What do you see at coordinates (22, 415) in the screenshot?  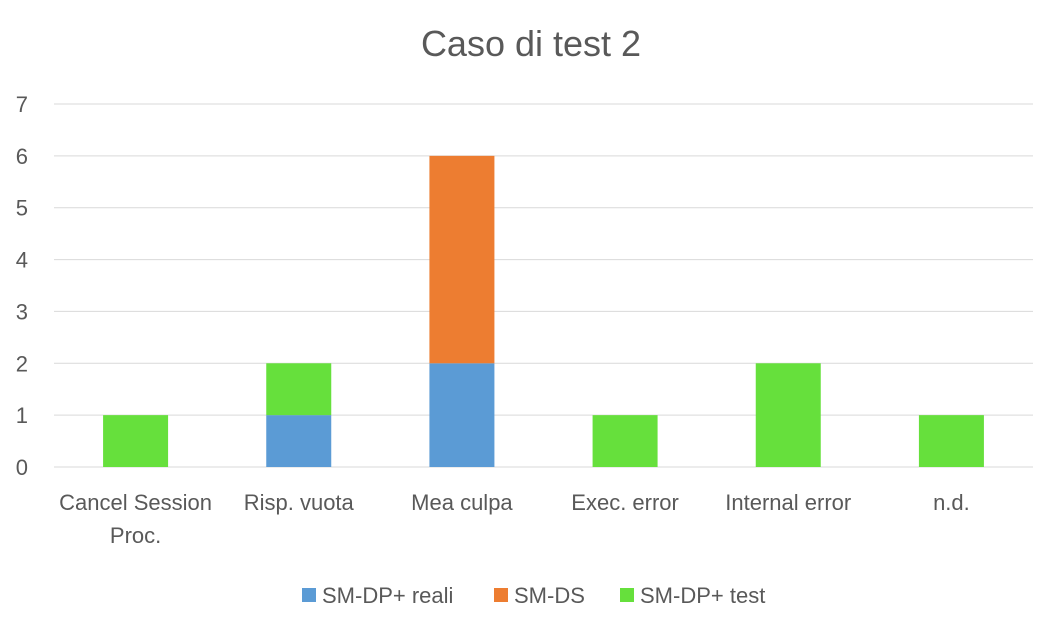 I see `y-tick-label: 1` at bounding box center [22, 415].